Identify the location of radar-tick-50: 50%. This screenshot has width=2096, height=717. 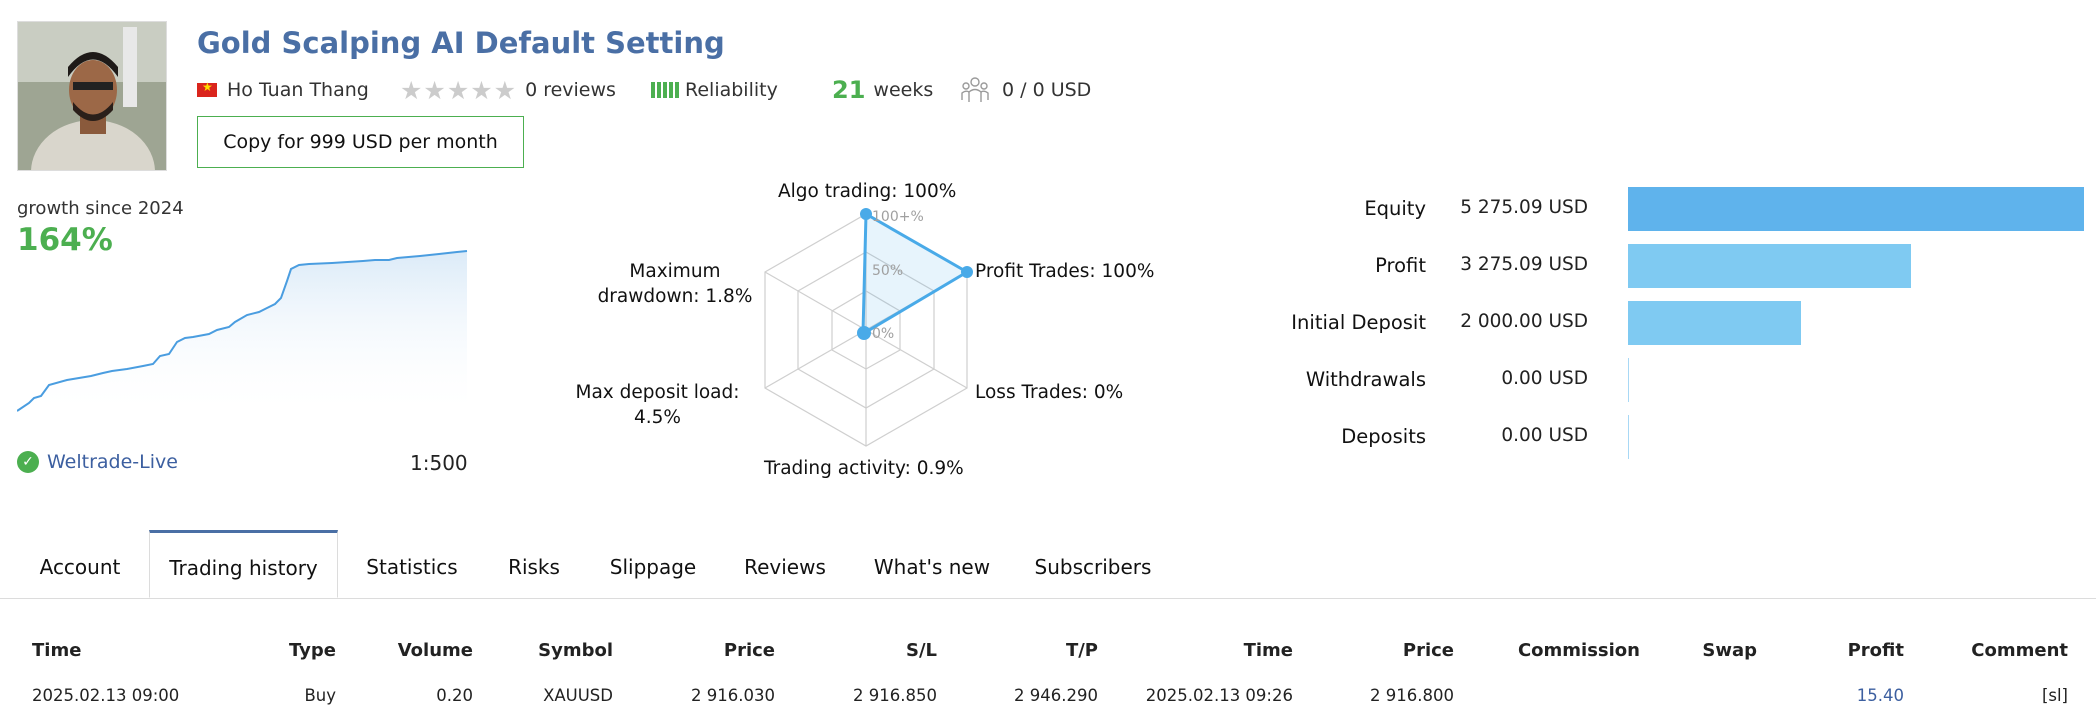
(887, 271).